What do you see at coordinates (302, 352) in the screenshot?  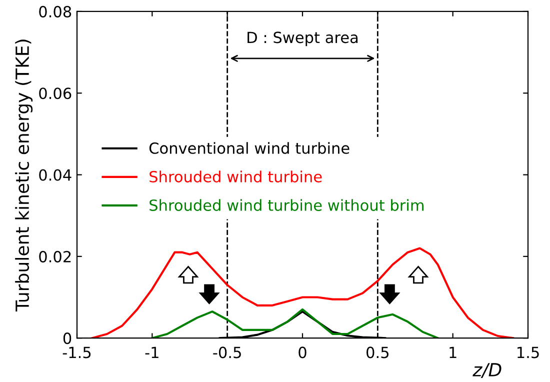 I see `x-tick-label: 0` at bounding box center [302, 352].